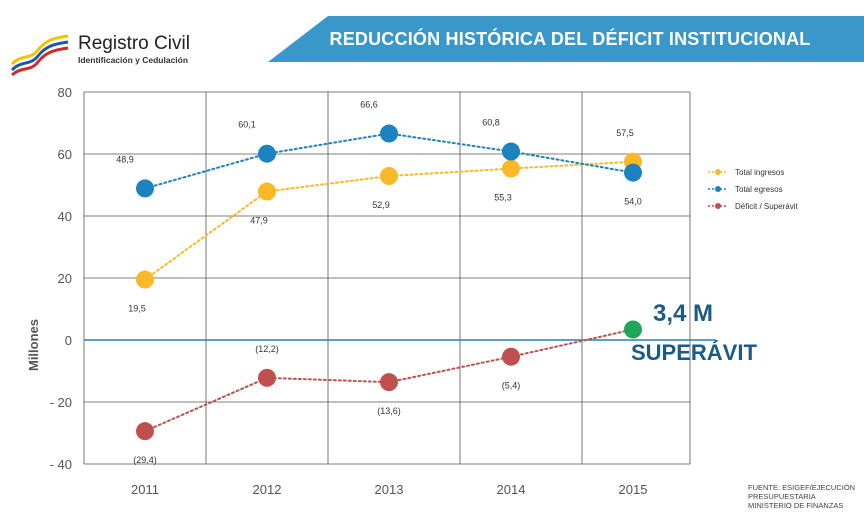  Describe the element at coordinates (796, 505) in the screenshot. I see `source-line: MINISTERIO DE FINANZAS` at that location.